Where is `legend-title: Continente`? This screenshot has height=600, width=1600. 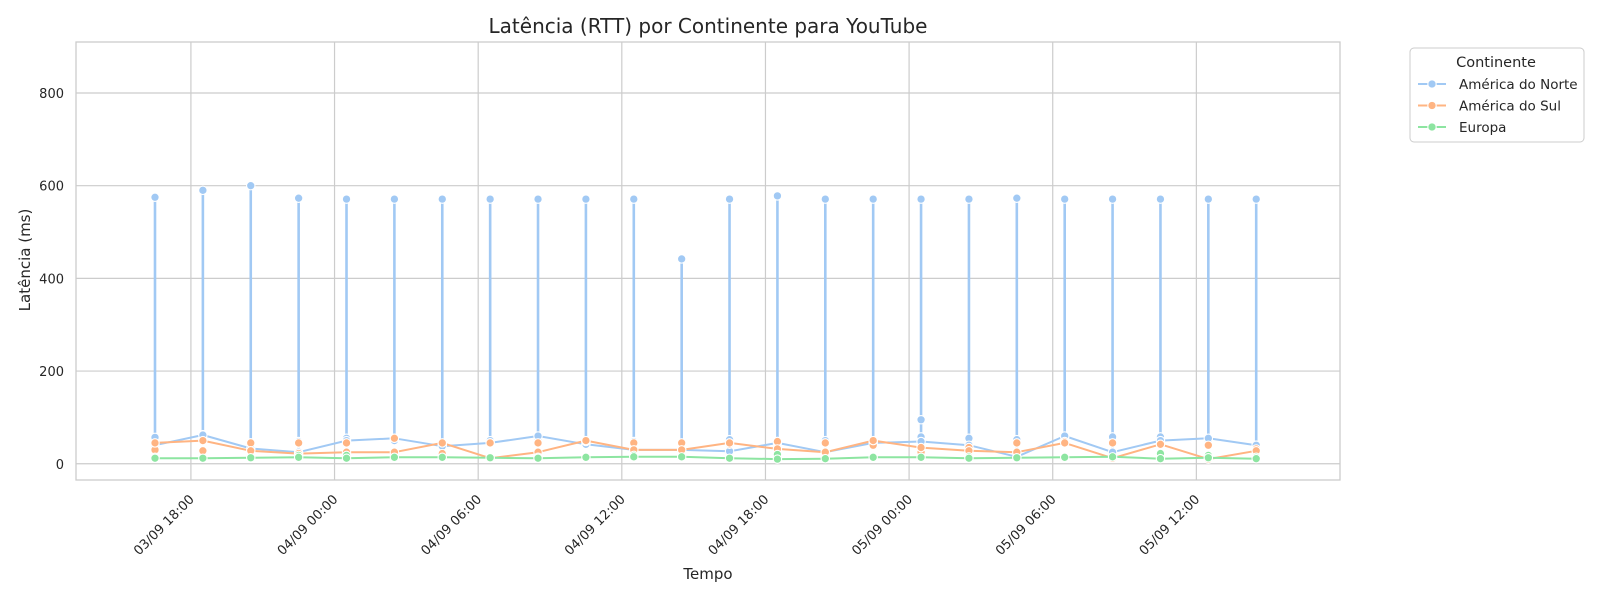 legend-title: Continente is located at coordinates (1496, 63).